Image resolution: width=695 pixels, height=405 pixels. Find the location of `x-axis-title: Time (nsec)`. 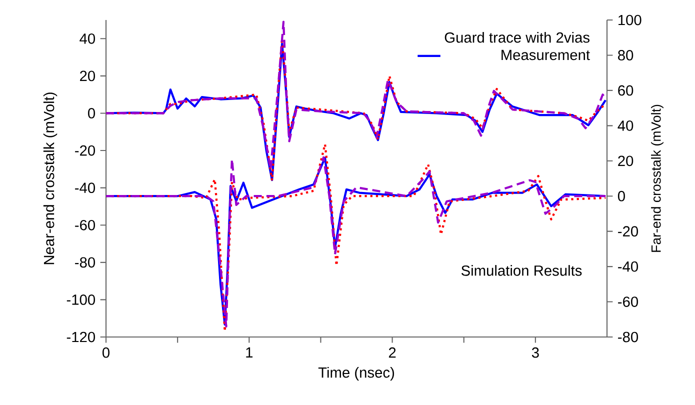

x-axis-title: Time (nsec) is located at coordinates (356, 373).